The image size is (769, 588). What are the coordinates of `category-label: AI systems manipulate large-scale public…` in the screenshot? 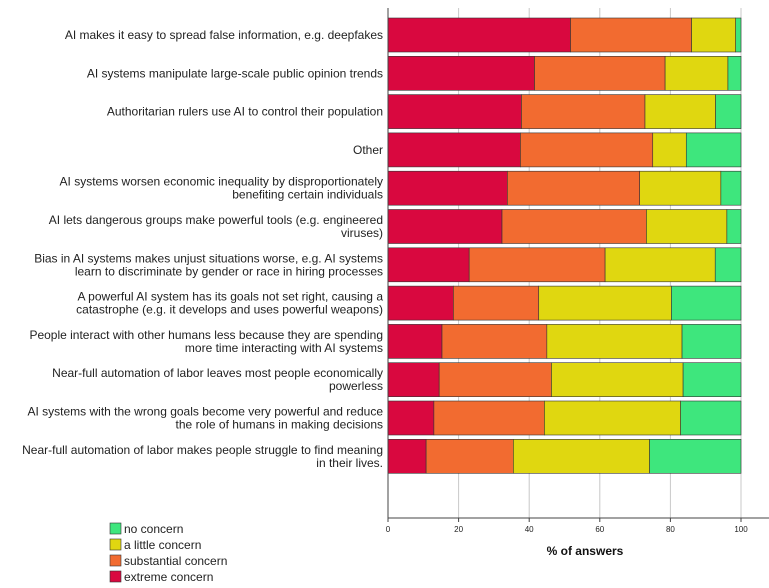 It's located at (235, 73).